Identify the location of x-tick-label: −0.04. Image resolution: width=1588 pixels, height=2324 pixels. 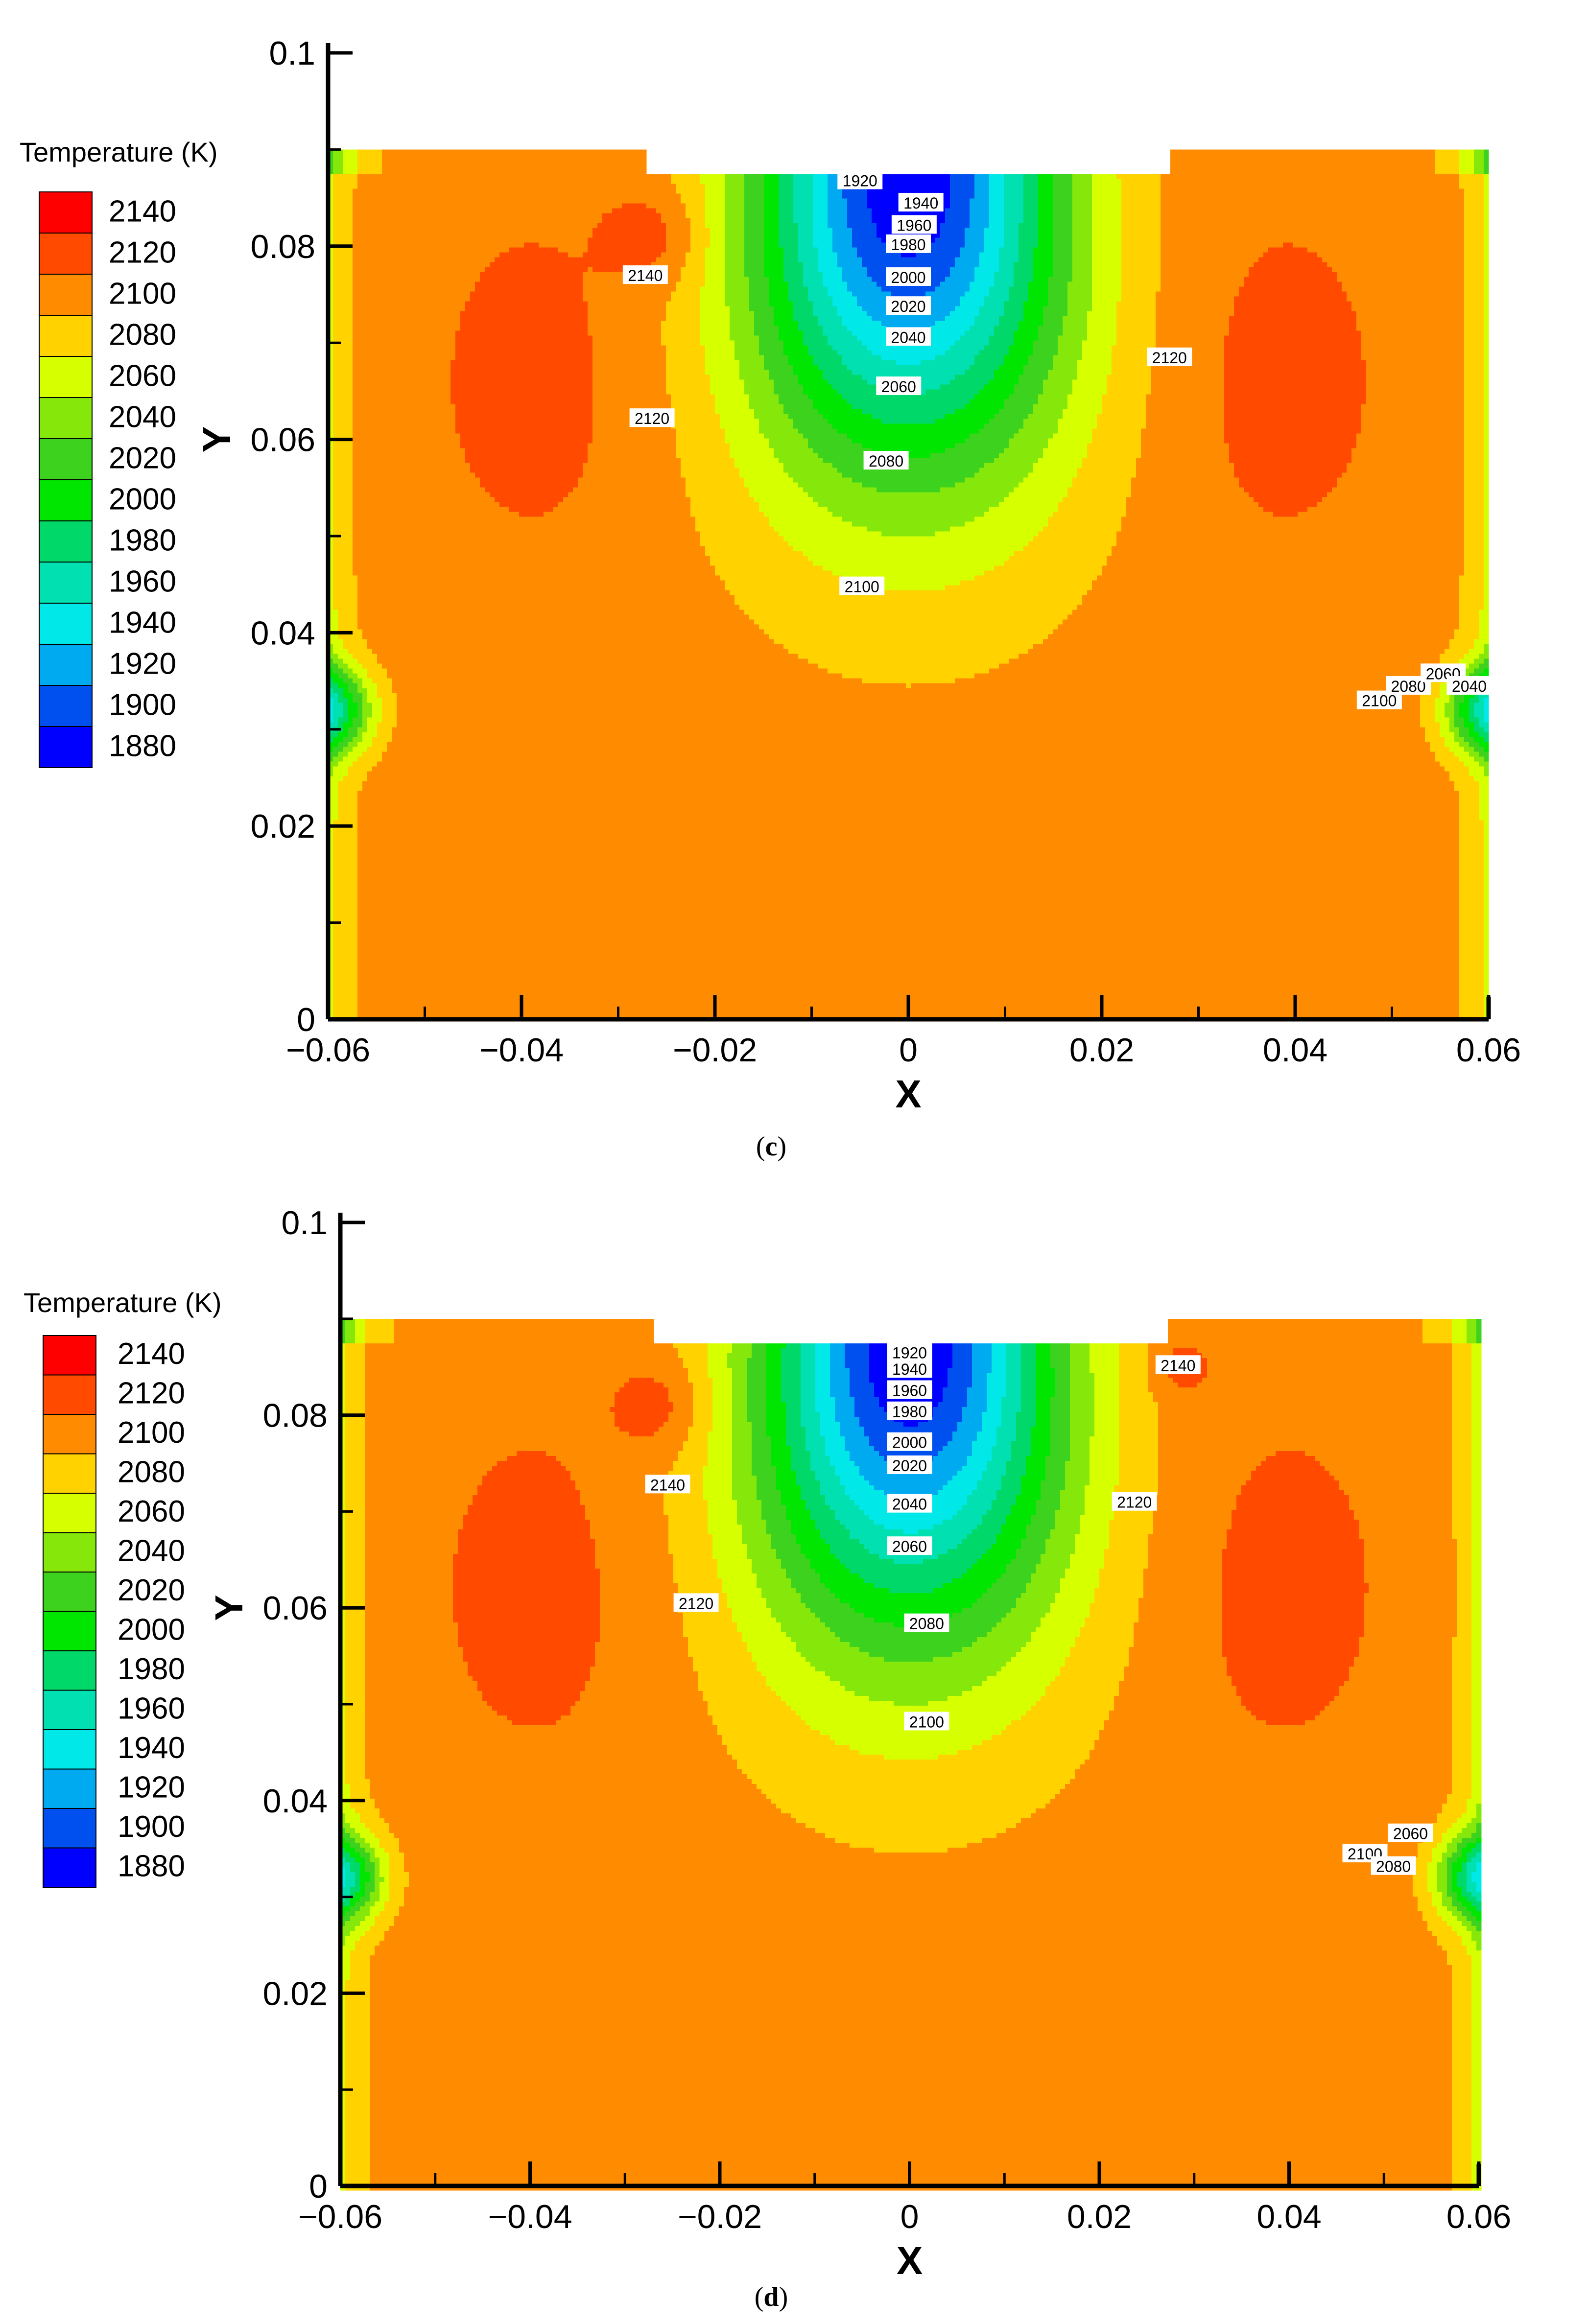
(530, 2217).